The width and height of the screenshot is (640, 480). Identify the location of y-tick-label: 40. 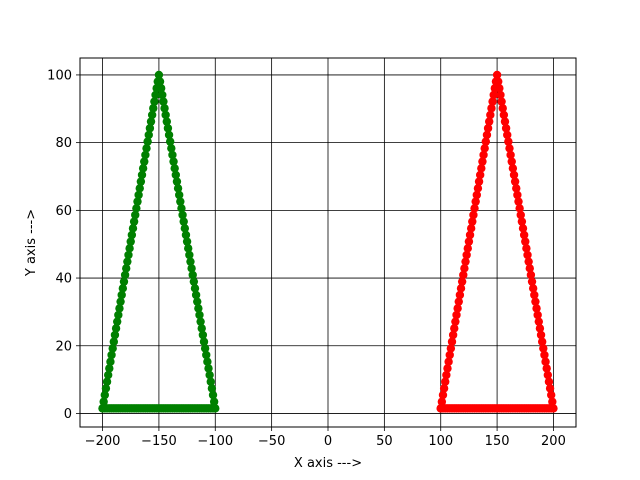
(63, 279).